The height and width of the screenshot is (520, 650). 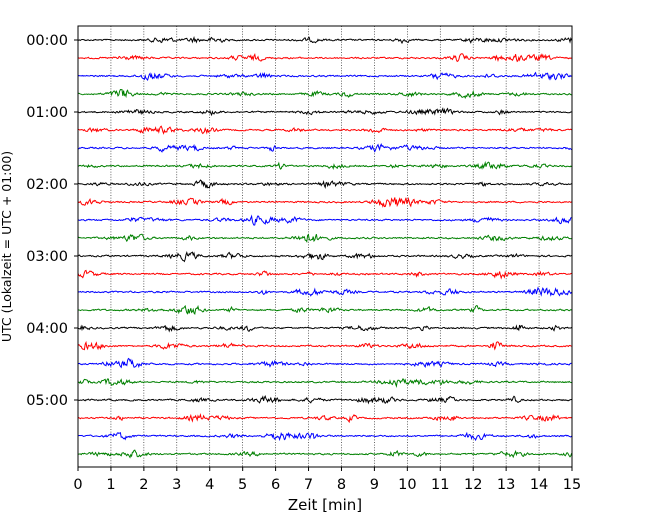 What do you see at coordinates (143, 485) in the screenshot?
I see `x-tick-label: 2` at bounding box center [143, 485].